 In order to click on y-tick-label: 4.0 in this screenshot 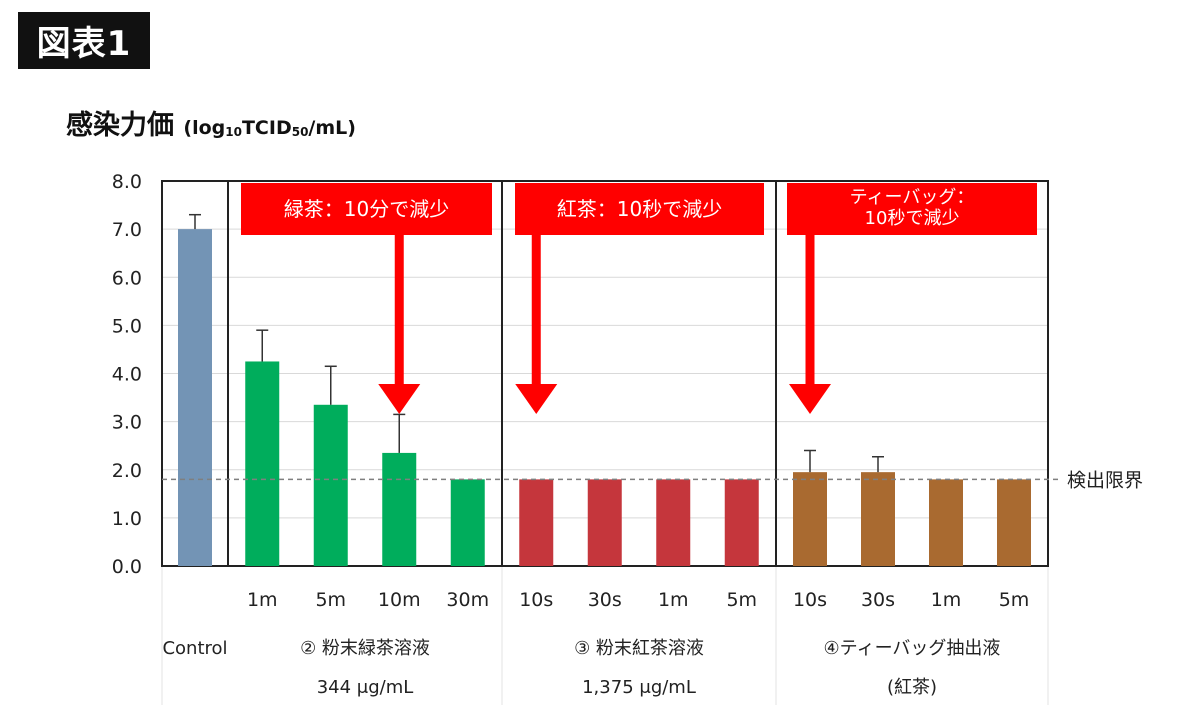, I will do `click(127, 375)`.